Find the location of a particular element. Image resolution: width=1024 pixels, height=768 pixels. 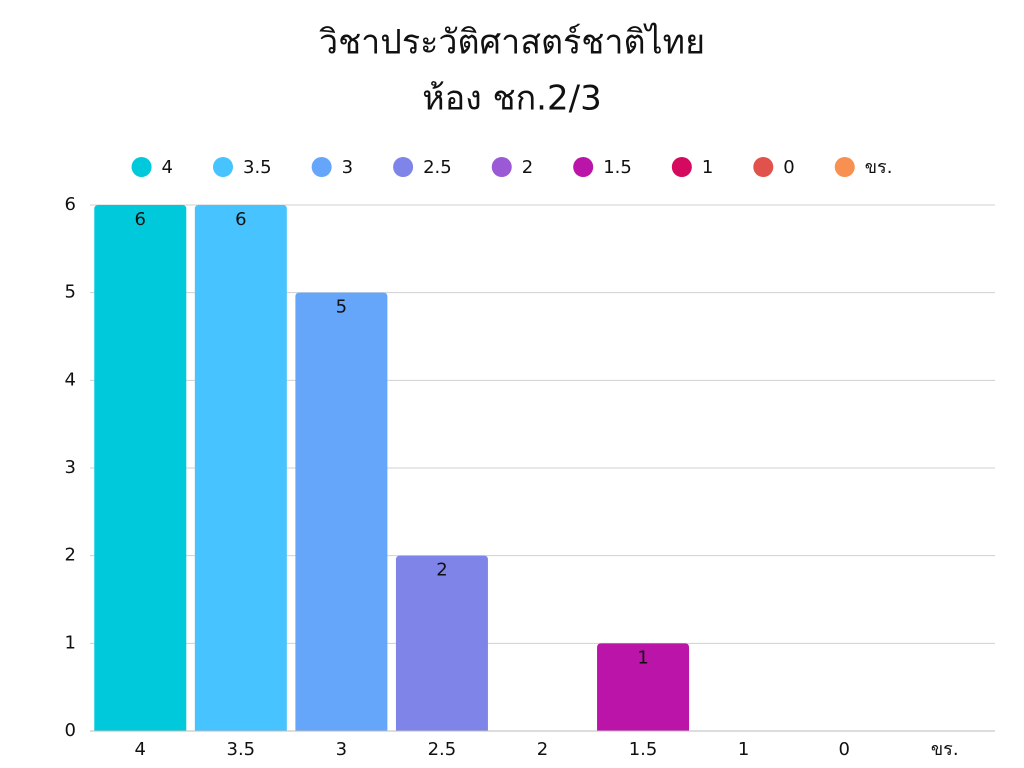

y-tick-label: 2 is located at coordinates (70, 555).